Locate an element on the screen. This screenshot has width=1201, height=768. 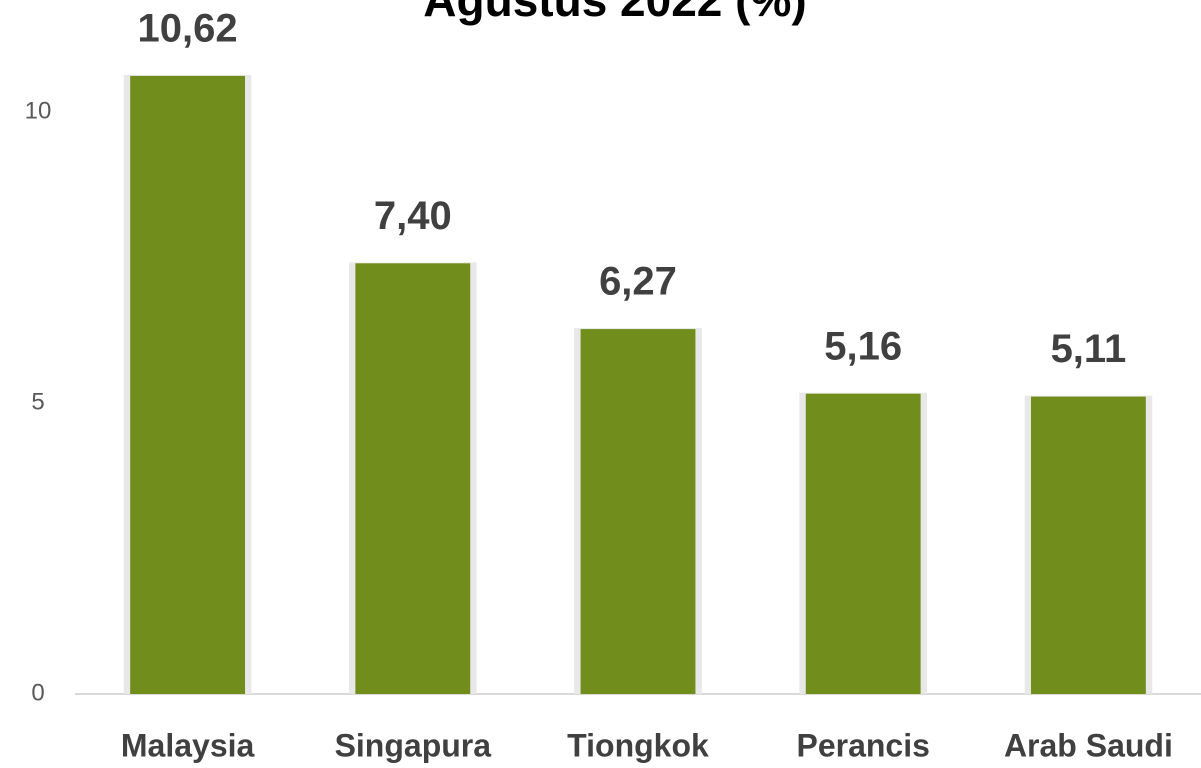
data-label: 5,11 is located at coordinates (1089, 349).